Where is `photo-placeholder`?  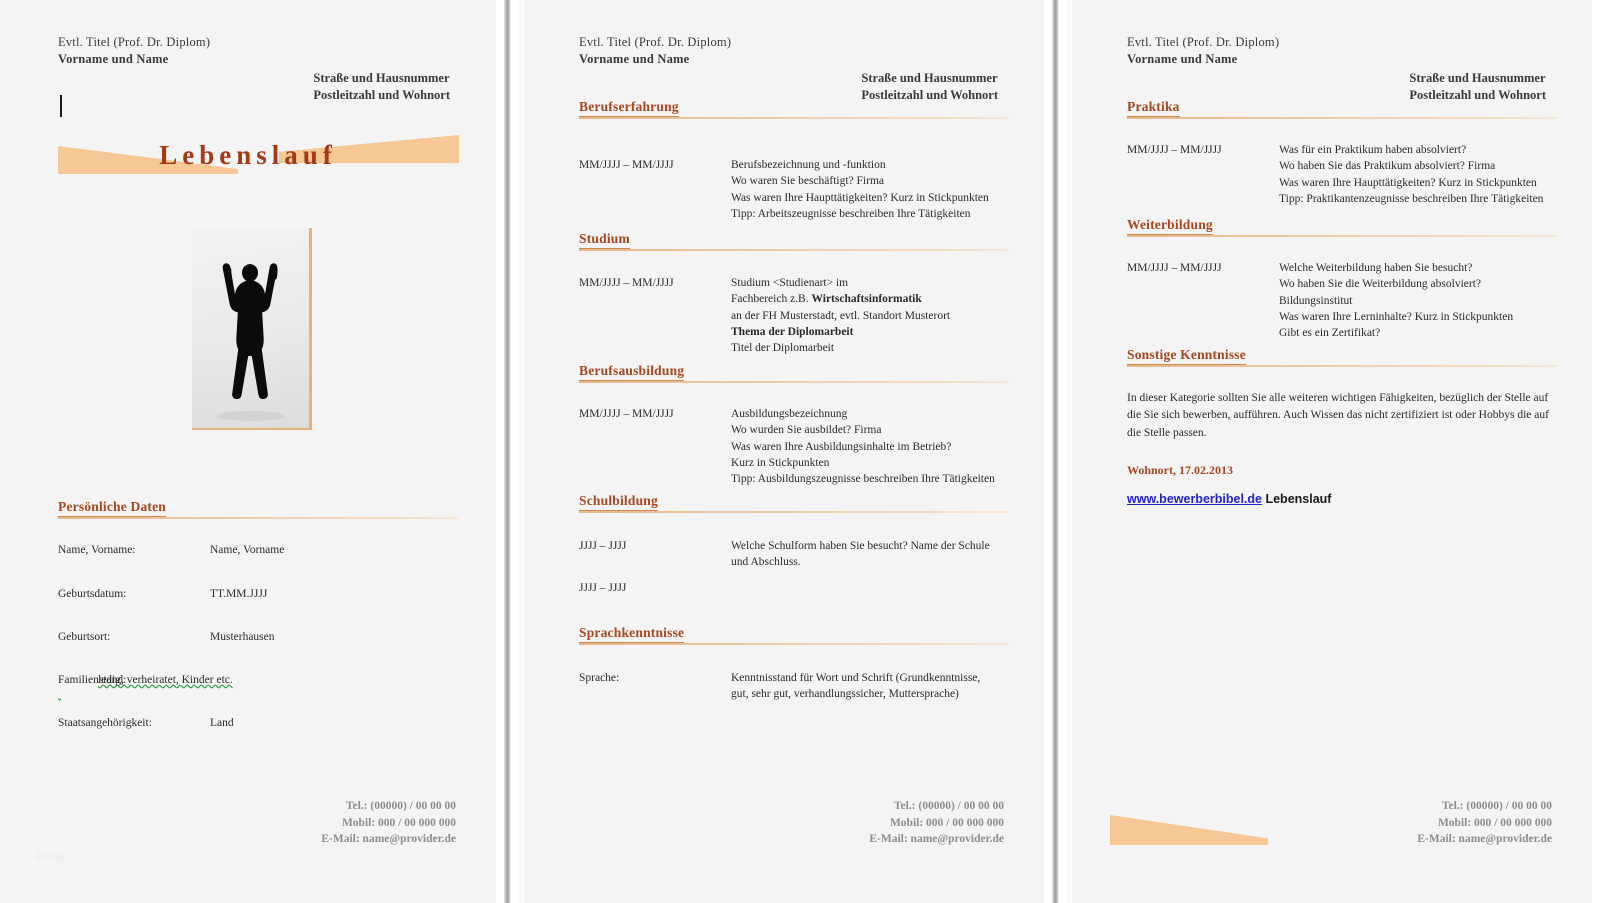 photo-placeholder is located at coordinates (252, 329).